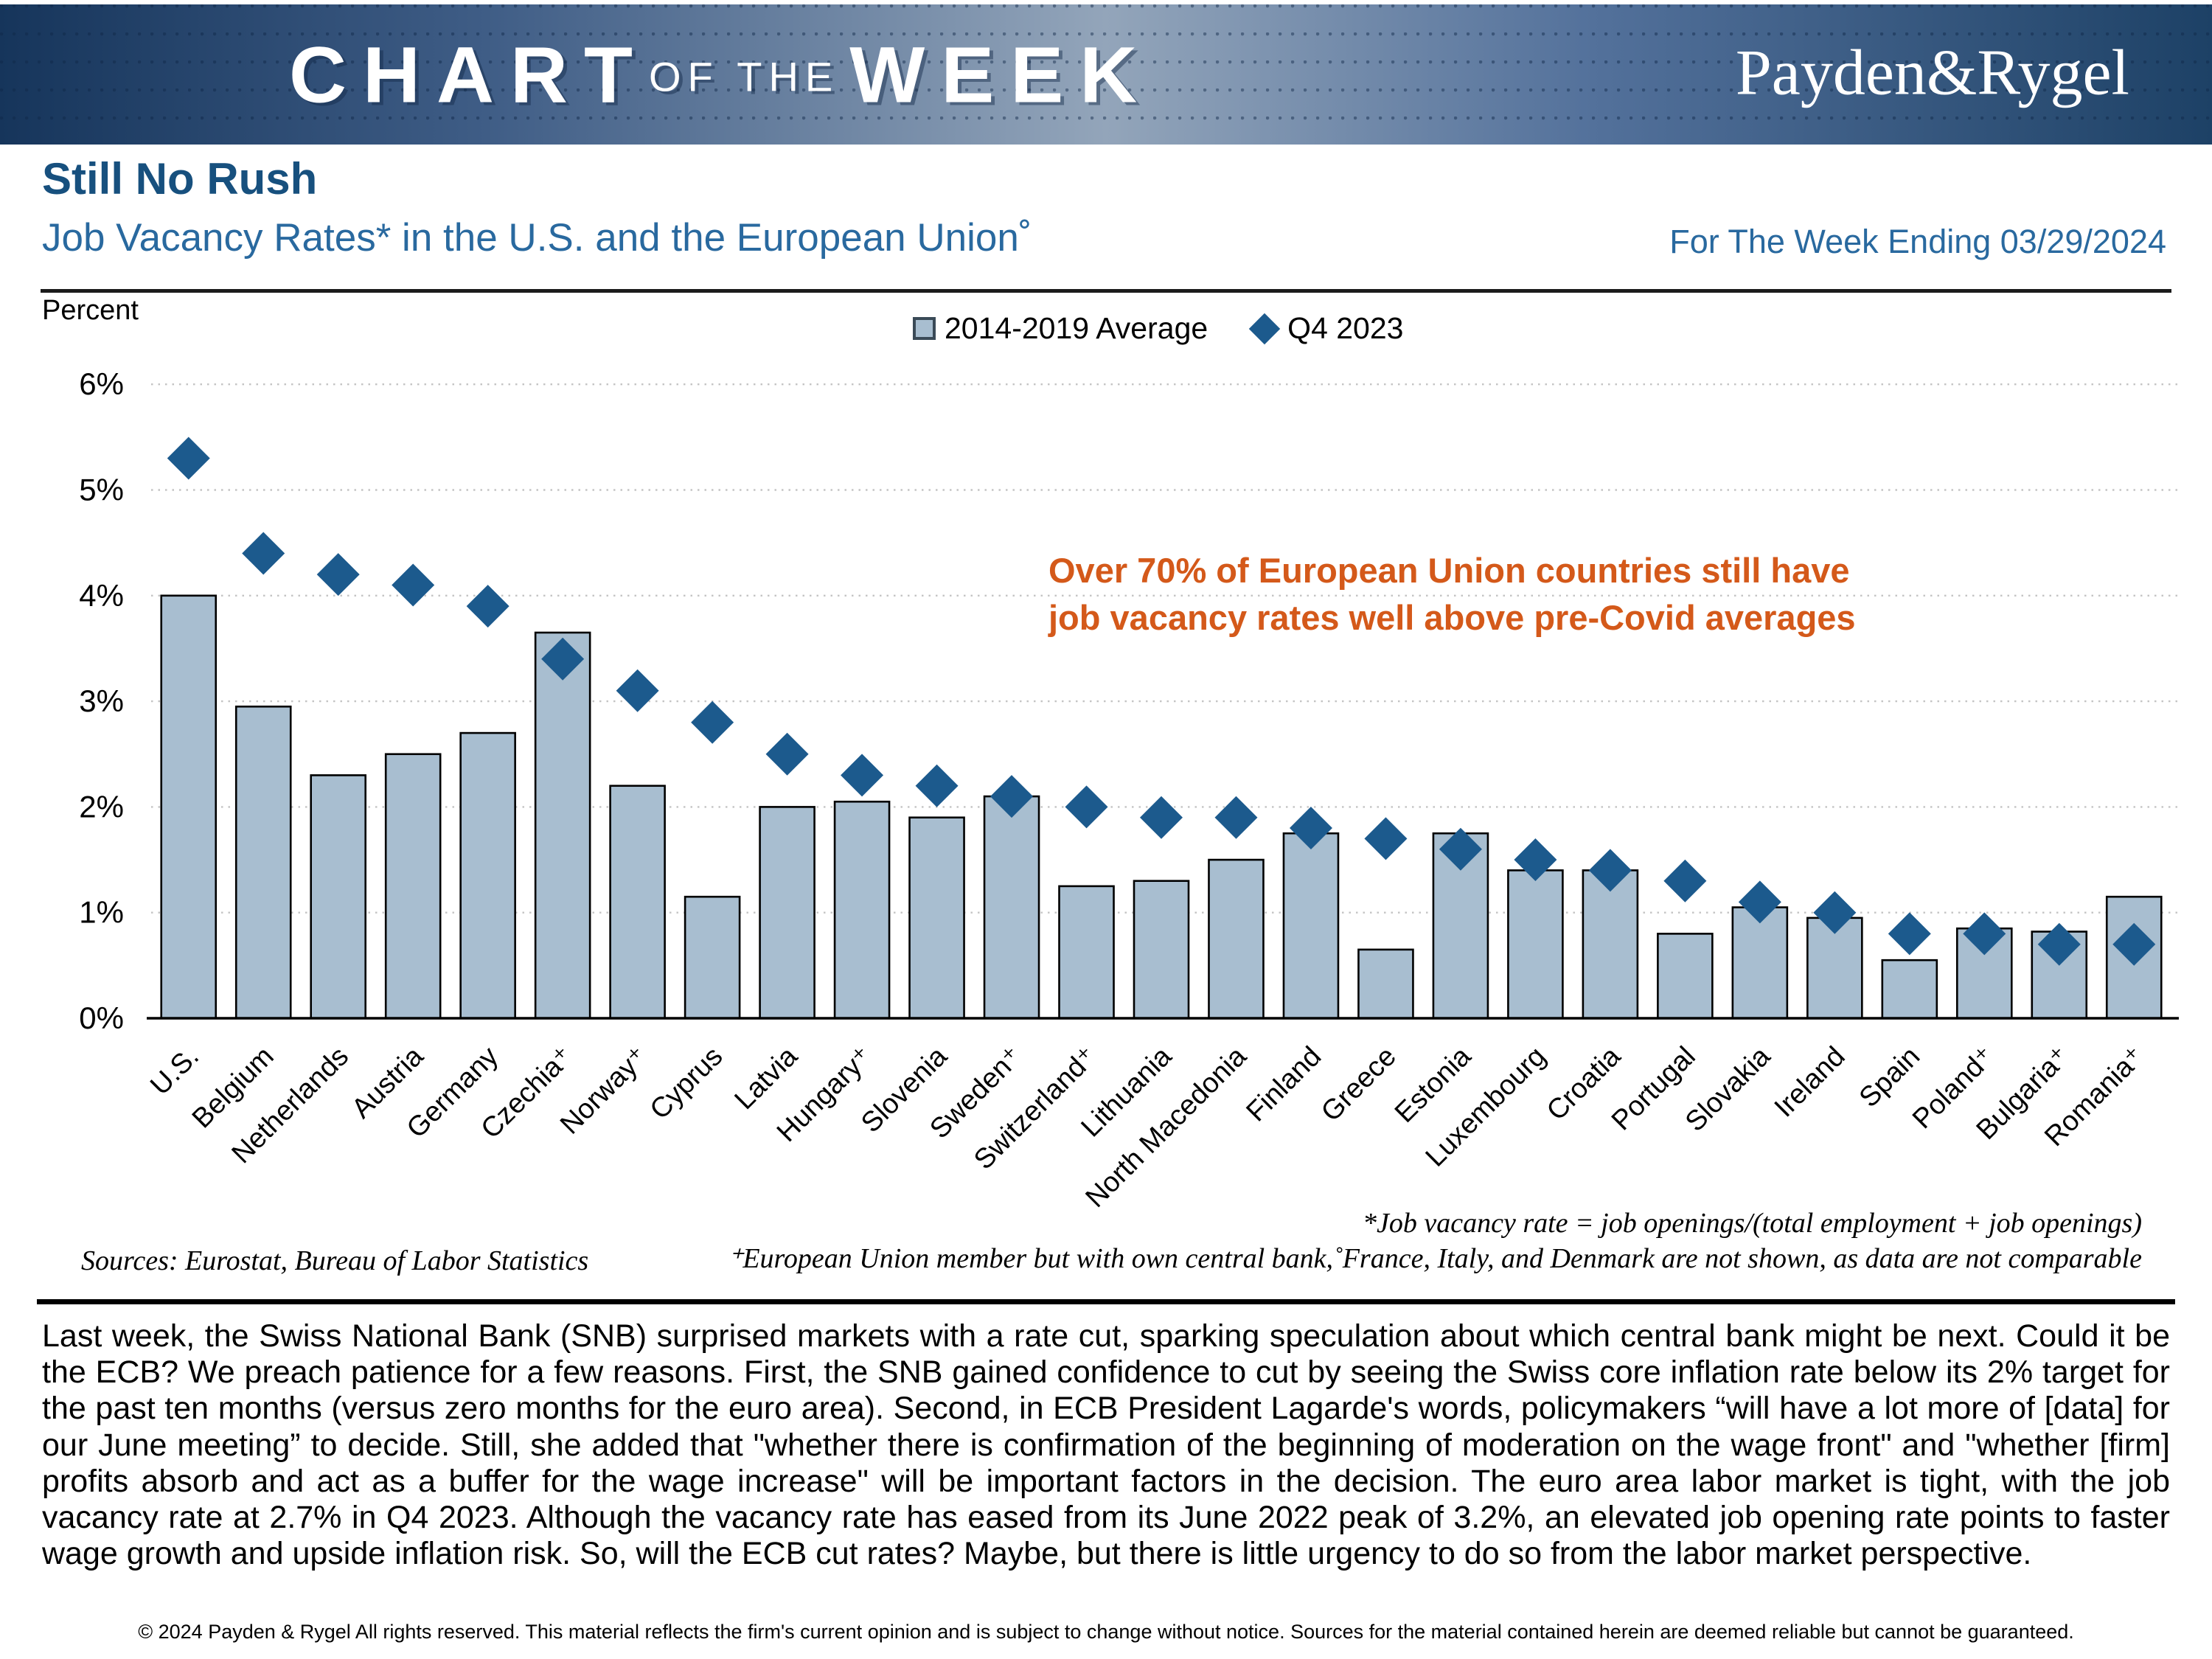 This screenshot has height=1659, width=2212. Describe the element at coordinates (1086, 952) in the screenshot. I see `bar-Switzerland⁺` at that location.